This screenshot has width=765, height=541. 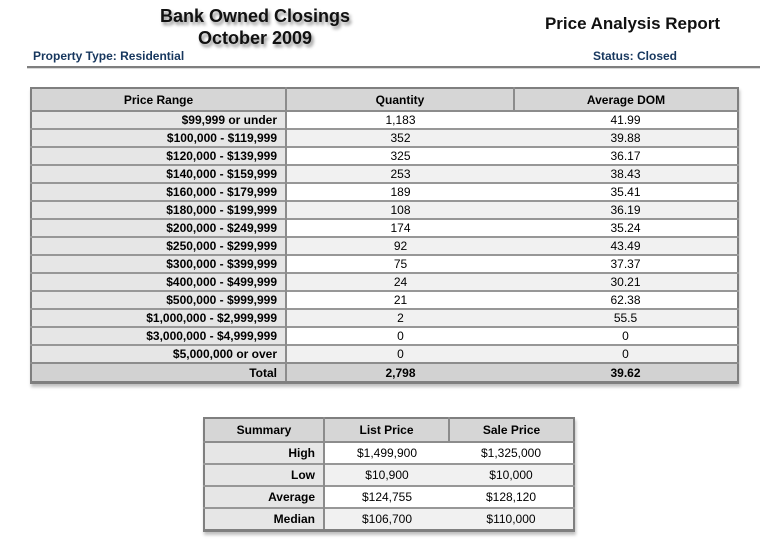 What do you see at coordinates (400, 209) in the screenshot?
I see `row-value: 108` at bounding box center [400, 209].